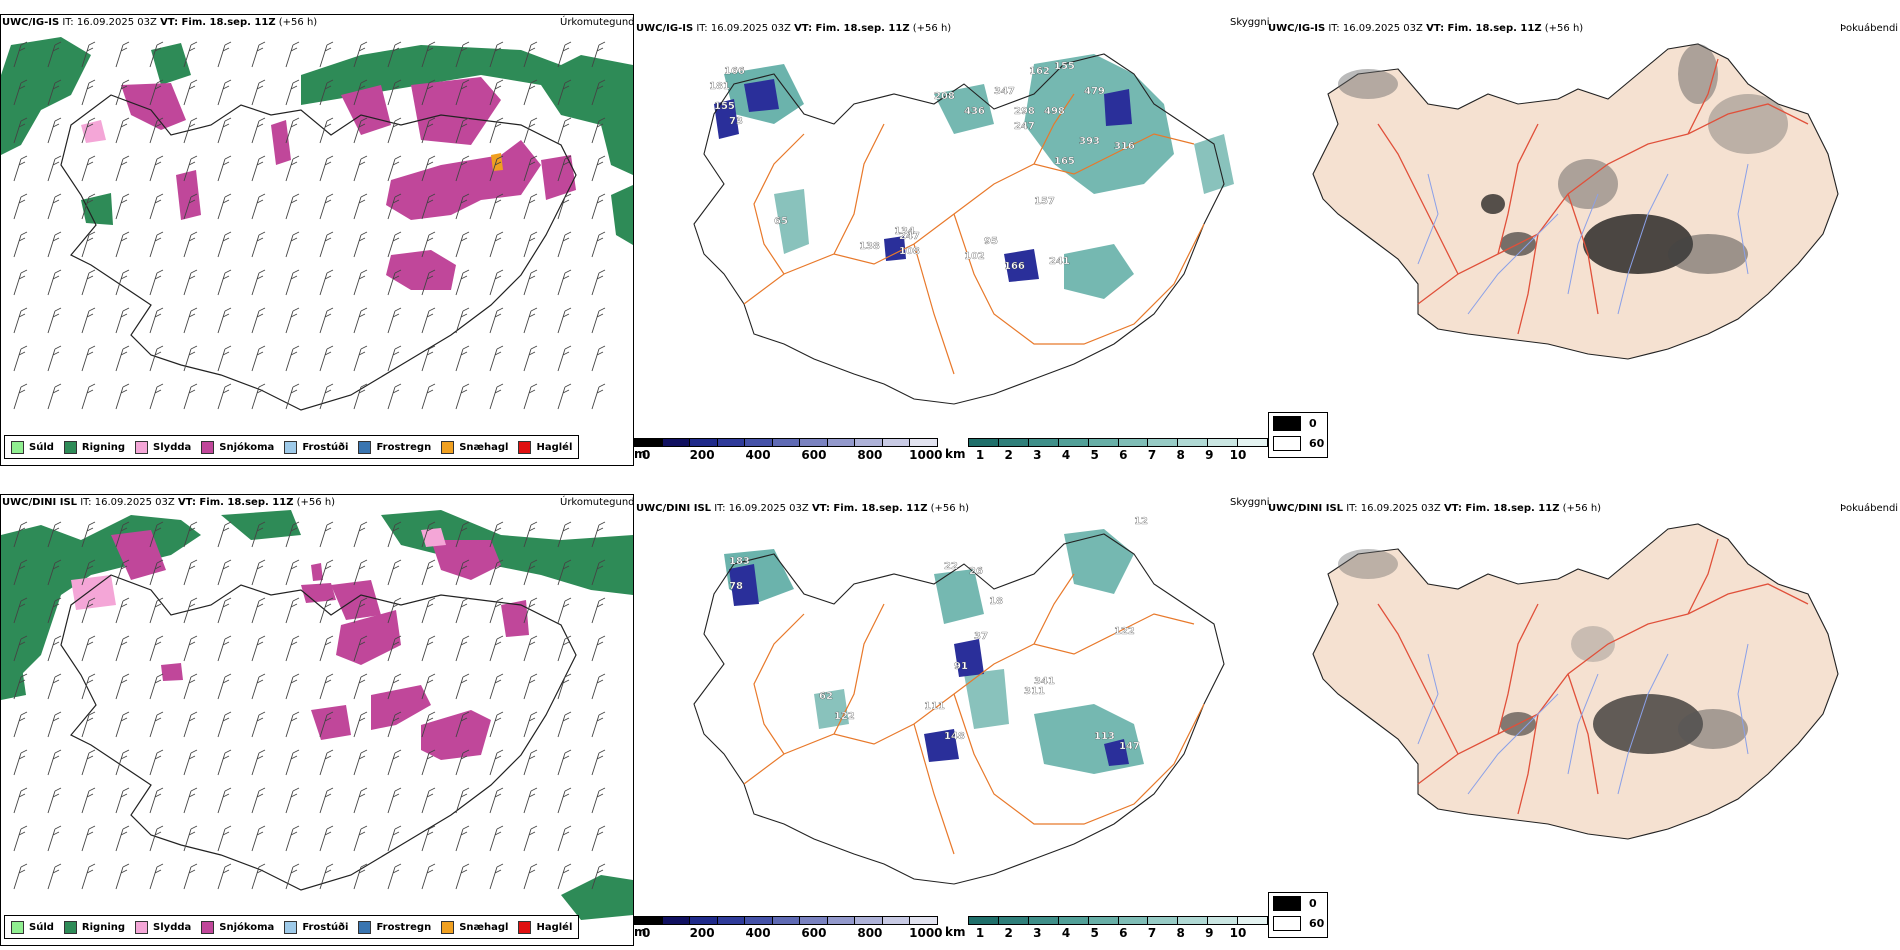 This screenshot has width=1900, height=950. I want to click on legend-item: Frostregn, so click(395, 447).